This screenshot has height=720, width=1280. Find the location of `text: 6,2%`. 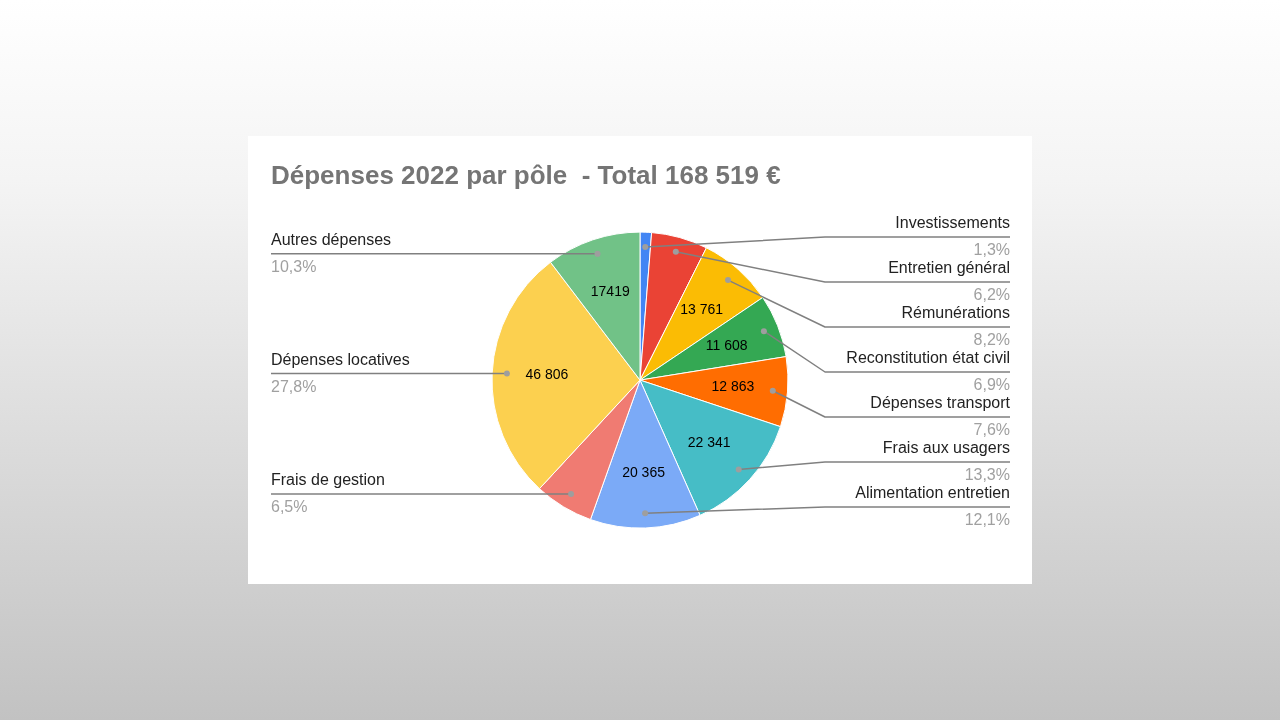

text: 6,2% is located at coordinates (991, 295).